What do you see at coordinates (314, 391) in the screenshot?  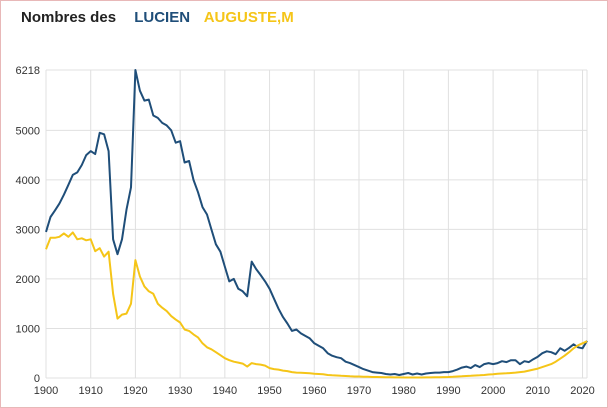 I see `x-tick-label: 1960` at bounding box center [314, 391].